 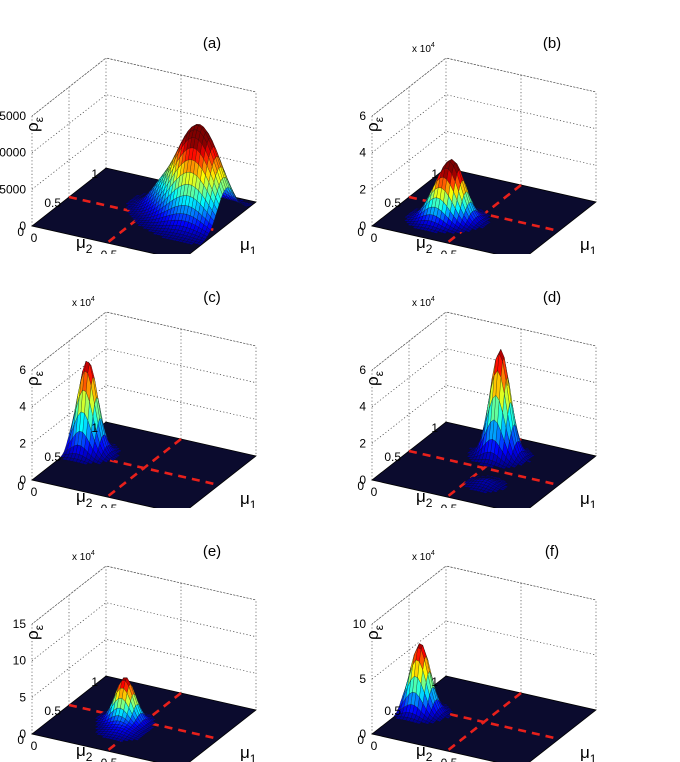 What do you see at coordinates (13, 153) in the screenshot?
I see `z-tick-label: 10000` at bounding box center [13, 153].